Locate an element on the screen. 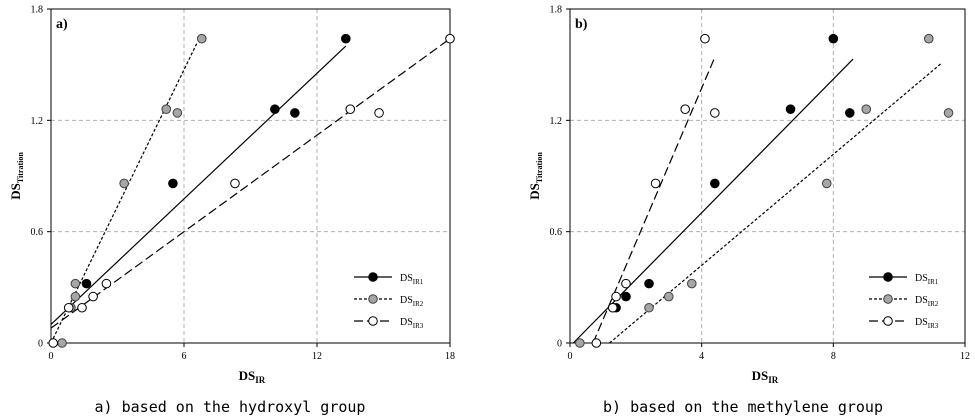  figure-caption: b) based on the methylene group is located at coordinates (743, 407).